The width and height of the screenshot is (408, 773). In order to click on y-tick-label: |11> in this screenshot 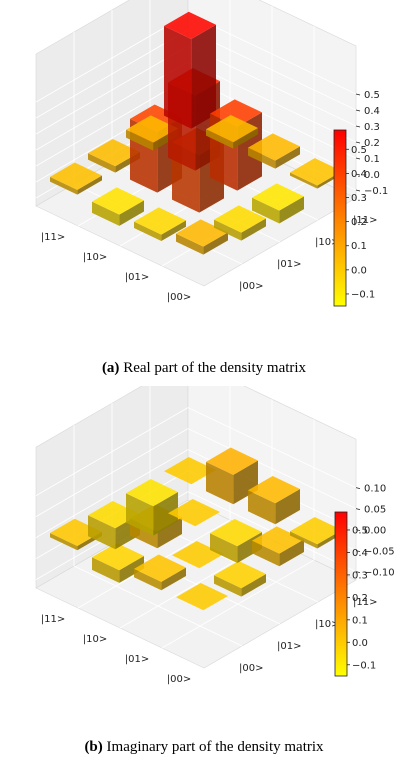, I will do `click(365, 220)`.